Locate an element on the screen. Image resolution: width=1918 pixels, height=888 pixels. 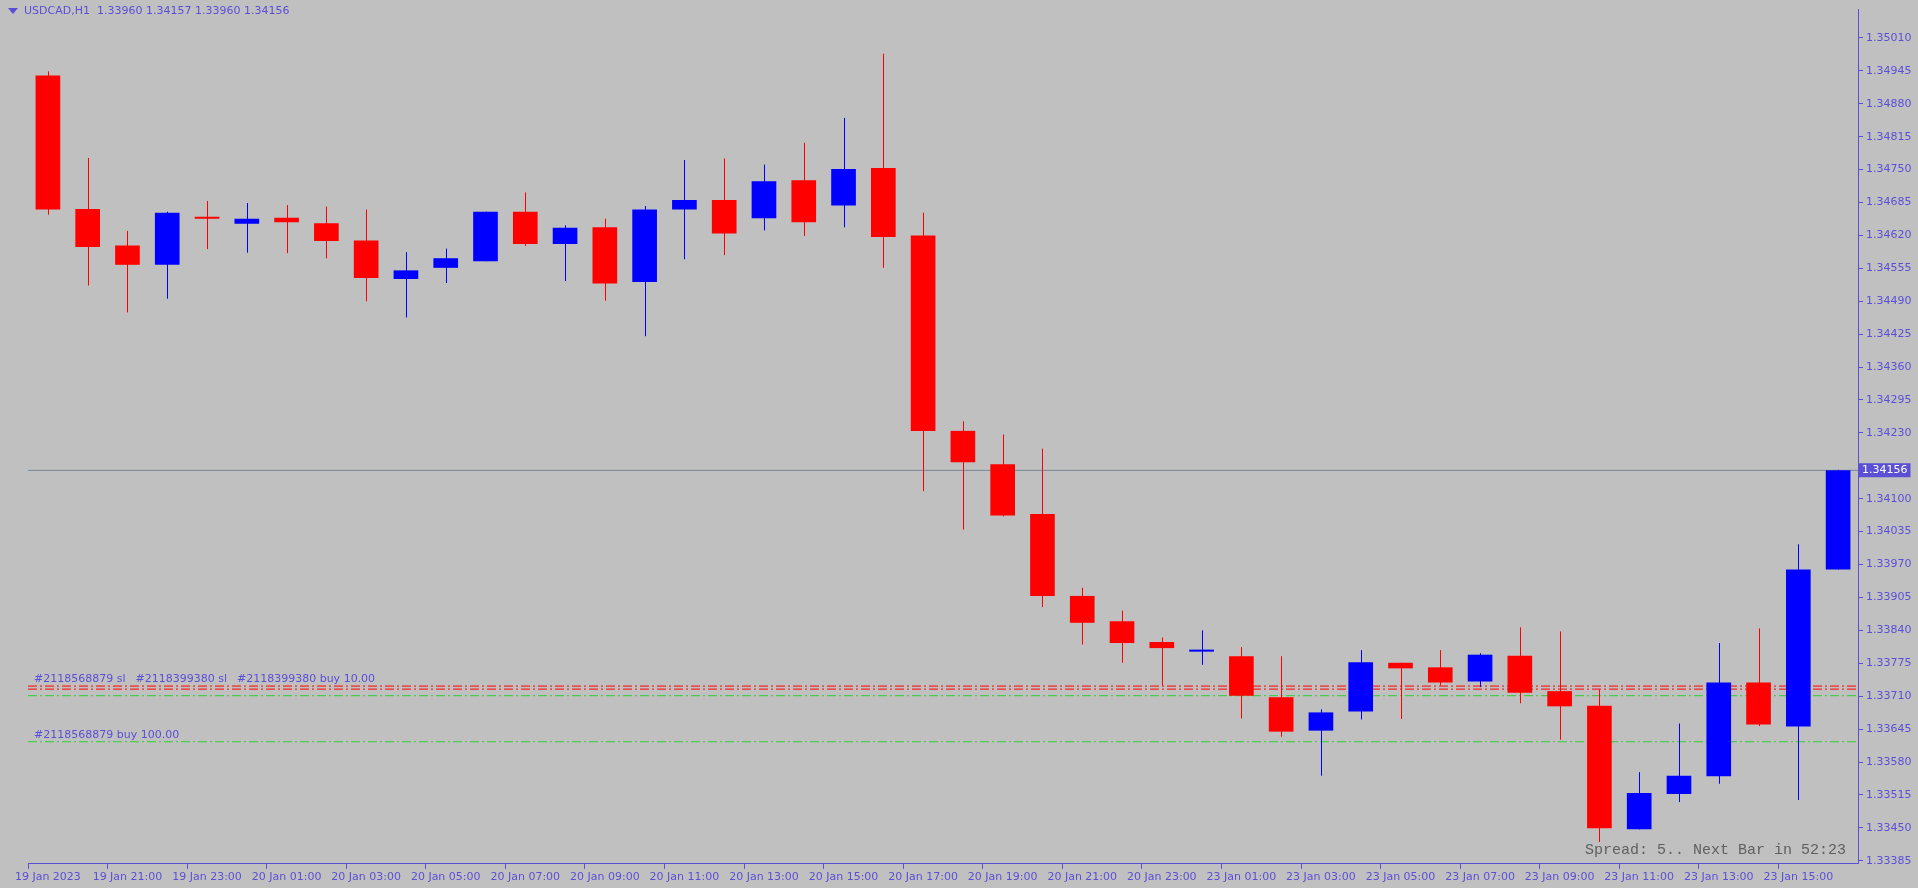
y-tick-label: 1.33580 is located at coordinates (1889, 761).